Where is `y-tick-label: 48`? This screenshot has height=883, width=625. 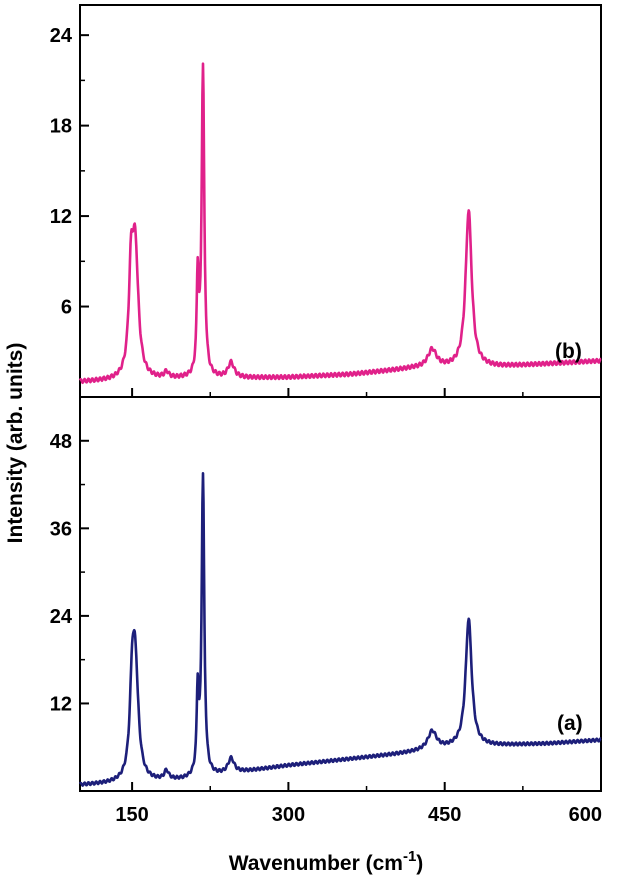 y-tick-label: 48 is located at coordinates (61, 442).